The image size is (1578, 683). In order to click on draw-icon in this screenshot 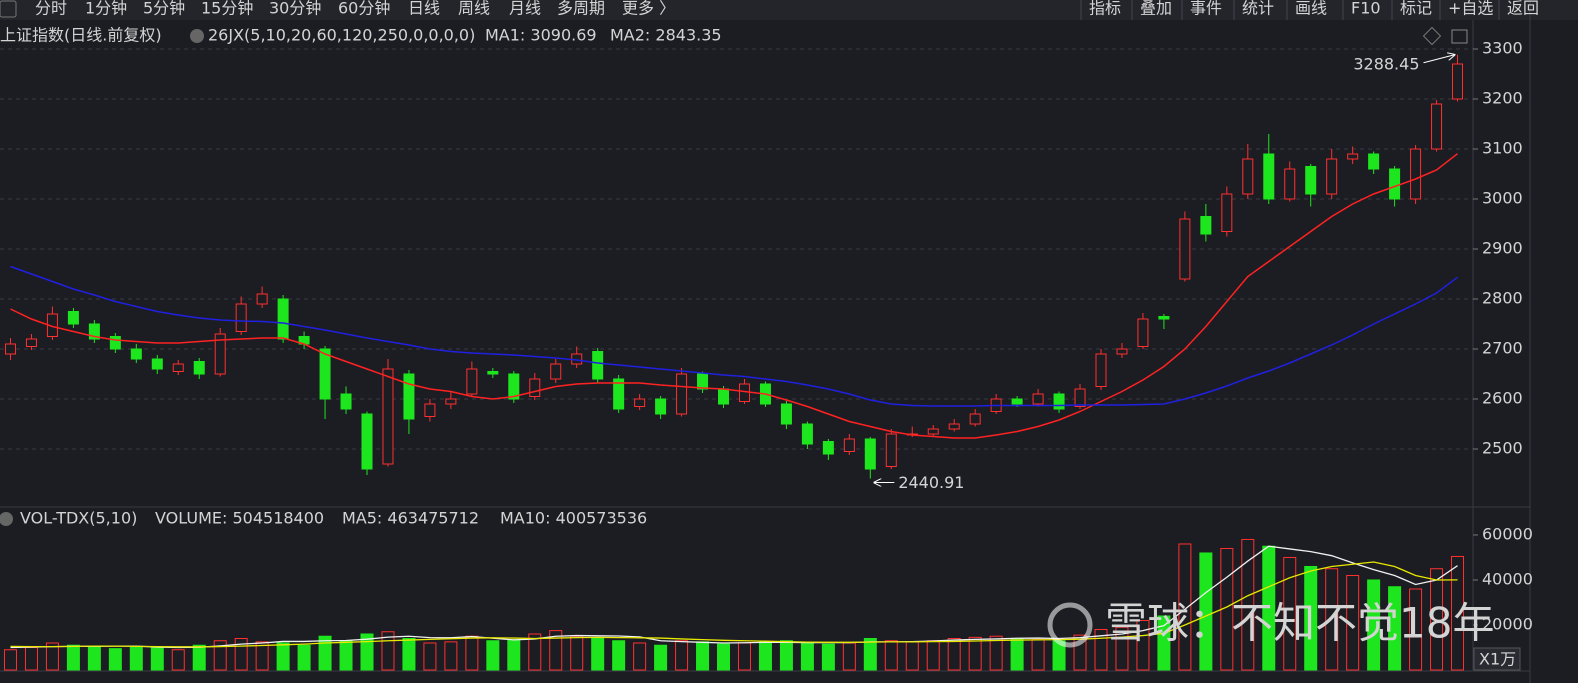, I will do `click(1432, 36)`.